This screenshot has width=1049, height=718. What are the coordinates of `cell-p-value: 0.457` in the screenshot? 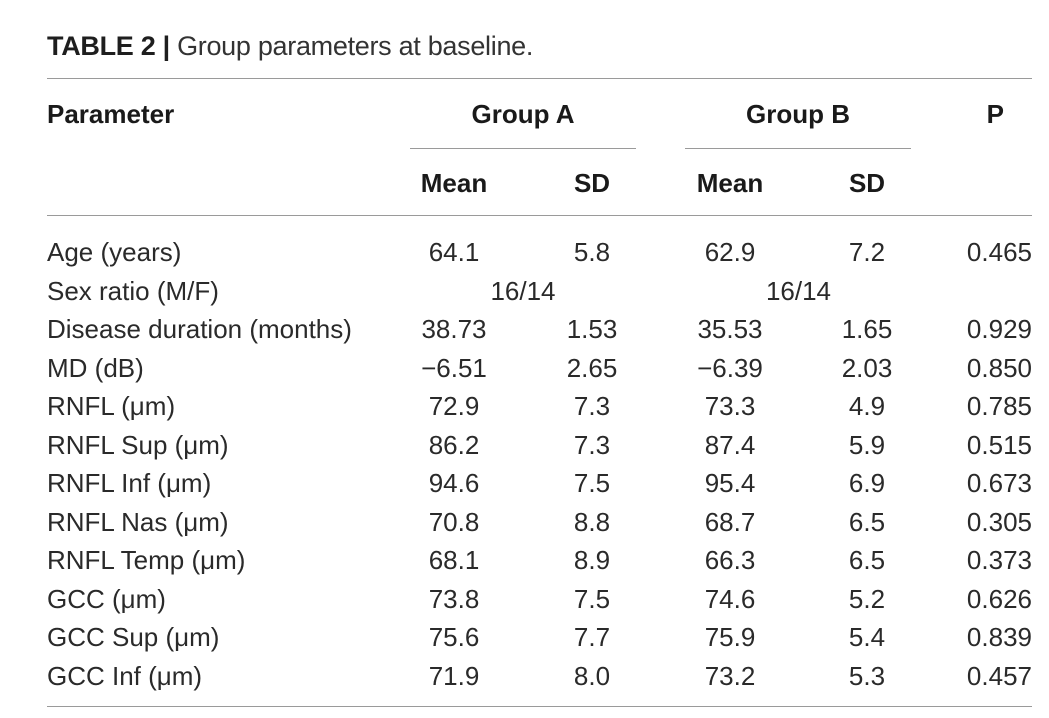 It's located at (999, 675).